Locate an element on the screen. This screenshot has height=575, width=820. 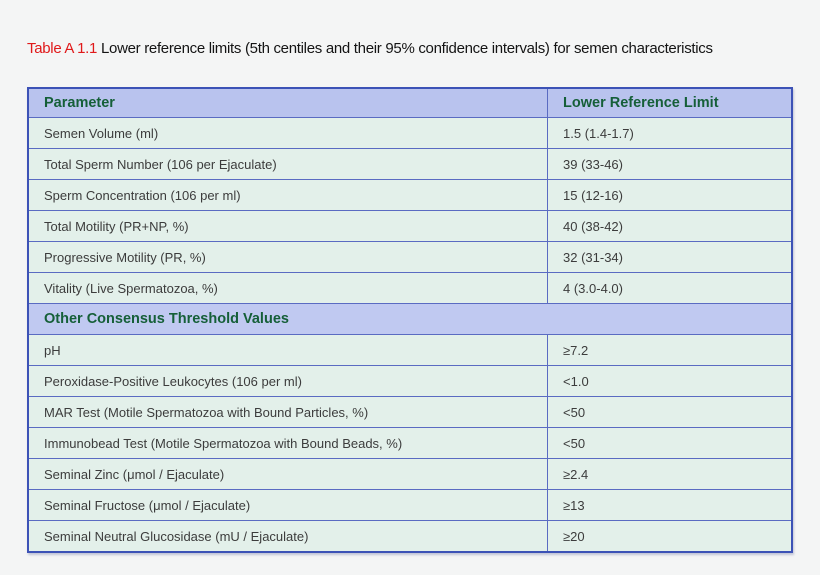
table-row: Progressive Motility (PR, %) 32 (31-34) is located at coordinates (410, 257).